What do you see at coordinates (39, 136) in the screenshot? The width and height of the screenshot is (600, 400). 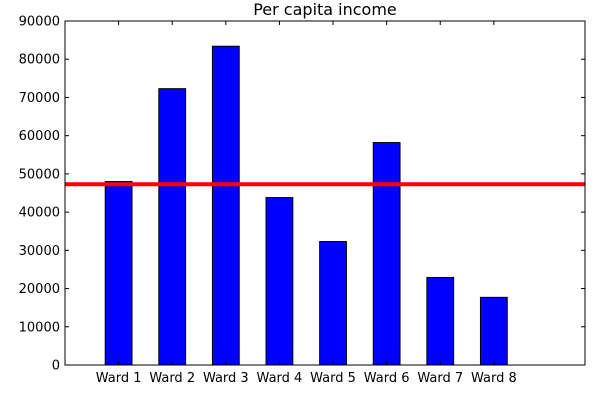 I see `y-tick-label: 60000` at bounding box center [39, 136].